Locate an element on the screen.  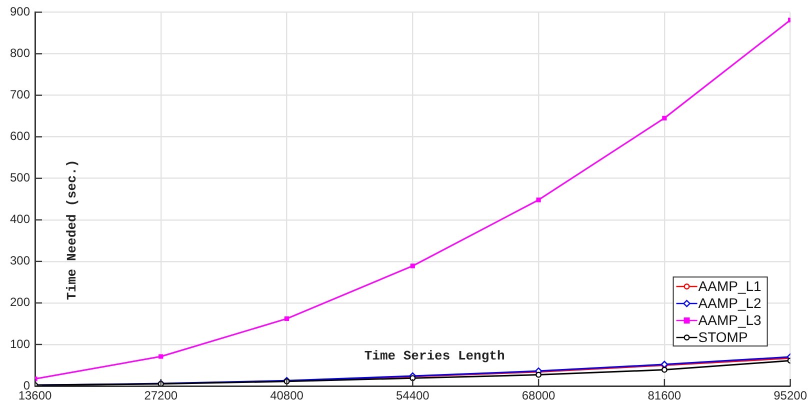
legend-label: AAMP_L3 is located at coordinates (730, 320).